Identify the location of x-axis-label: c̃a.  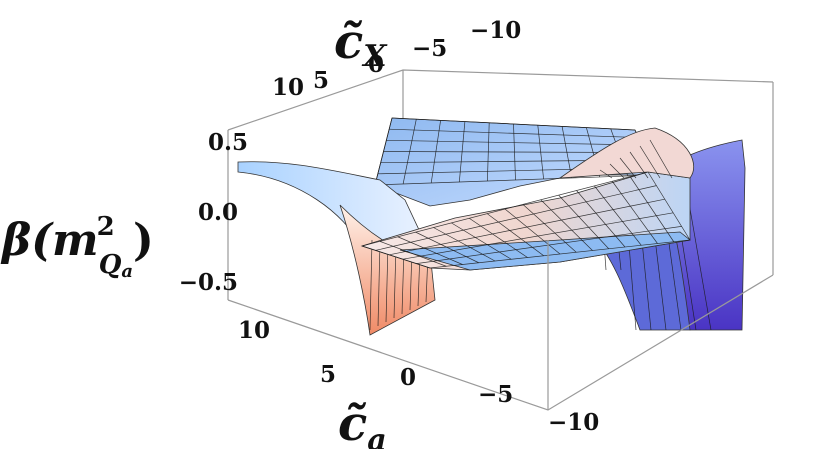
(362, 425).